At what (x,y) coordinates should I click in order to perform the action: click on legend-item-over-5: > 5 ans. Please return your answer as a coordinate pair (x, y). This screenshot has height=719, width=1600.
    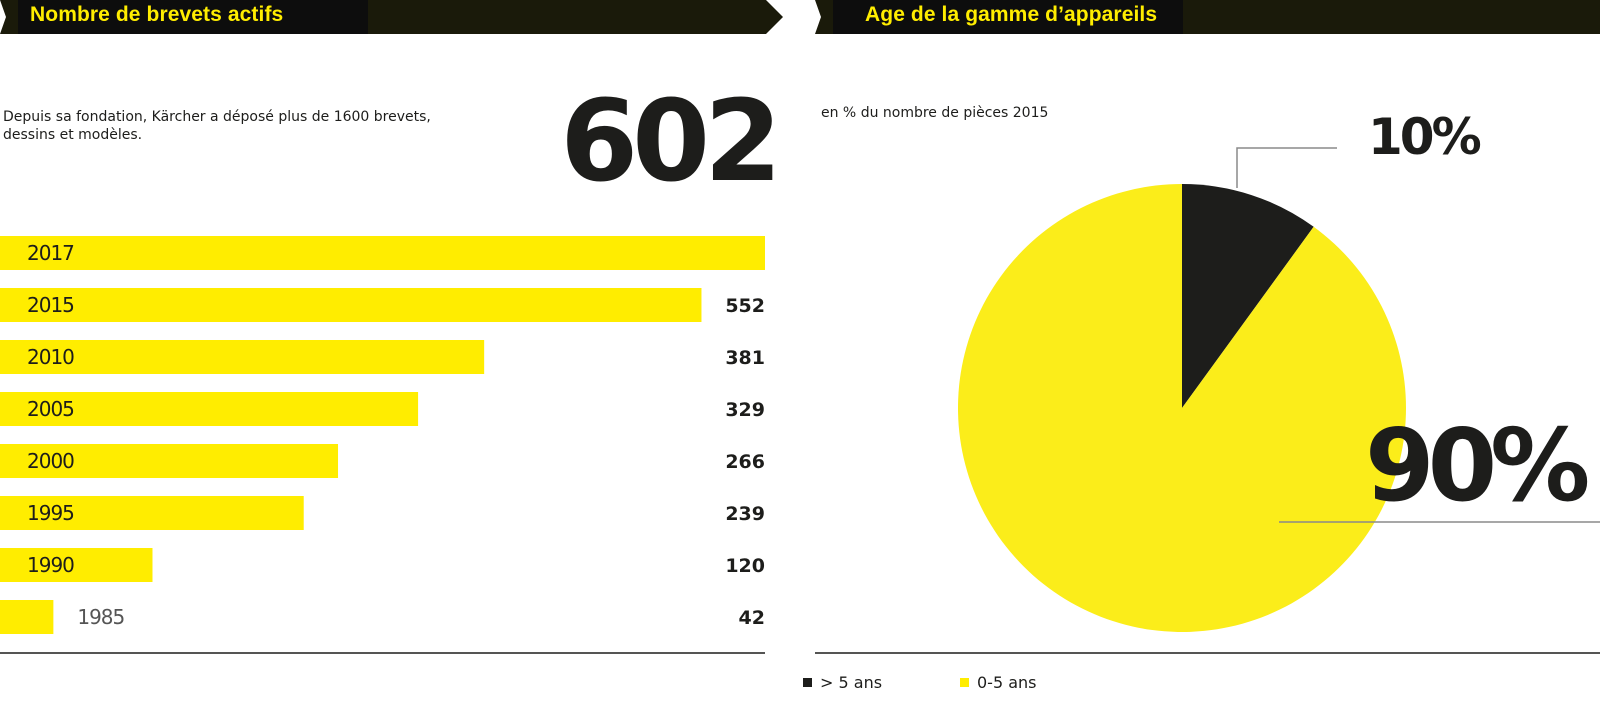
    Looking at the image, I should click on (842, 682).